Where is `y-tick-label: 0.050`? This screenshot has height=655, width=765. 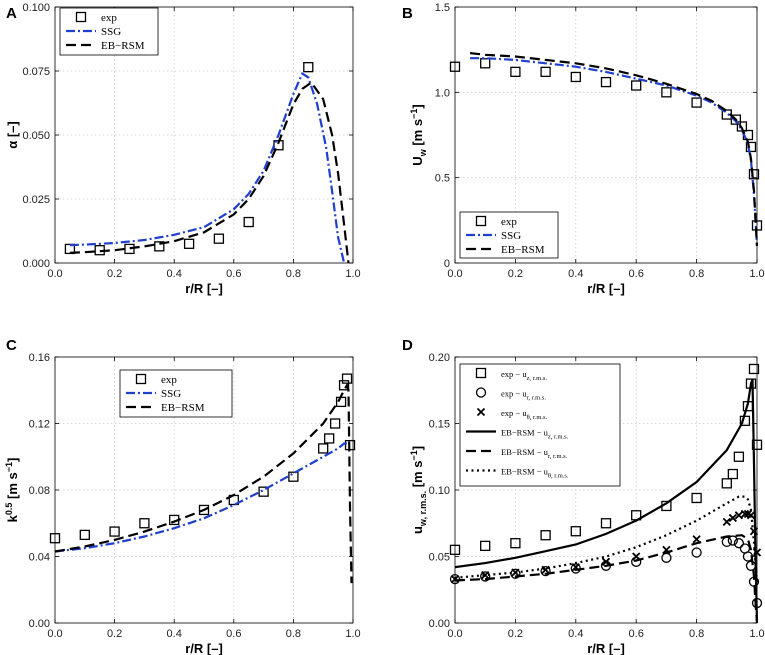
y-tick-label: 0.050 is located at coordinates (36, 136).